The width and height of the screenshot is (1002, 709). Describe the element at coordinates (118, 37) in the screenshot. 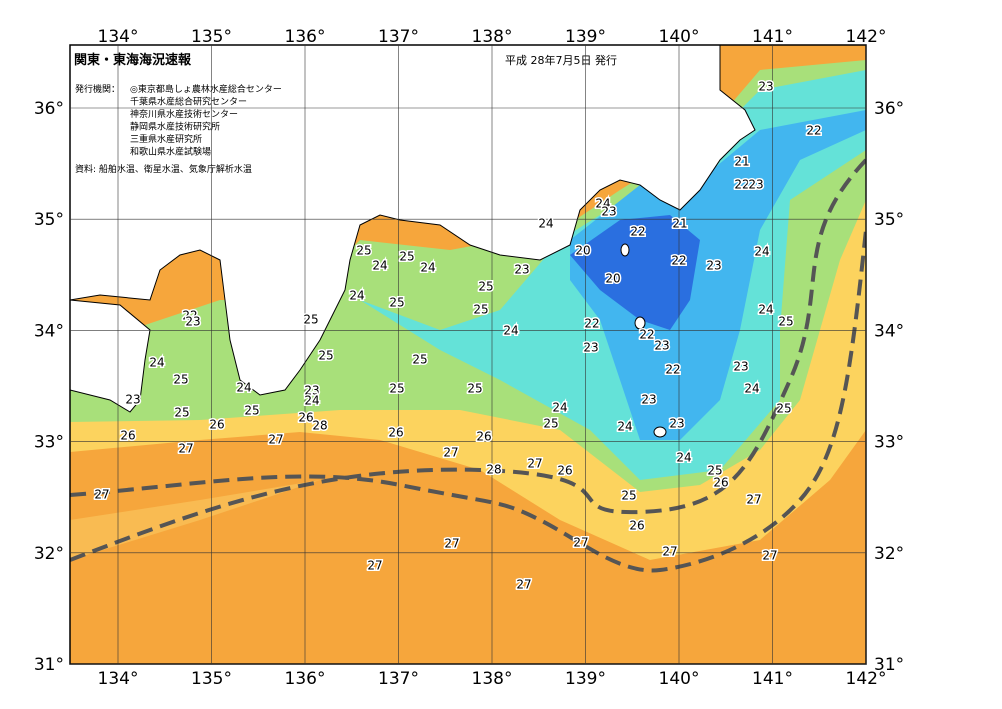

I see `lon-label-top: 134°` at that location.